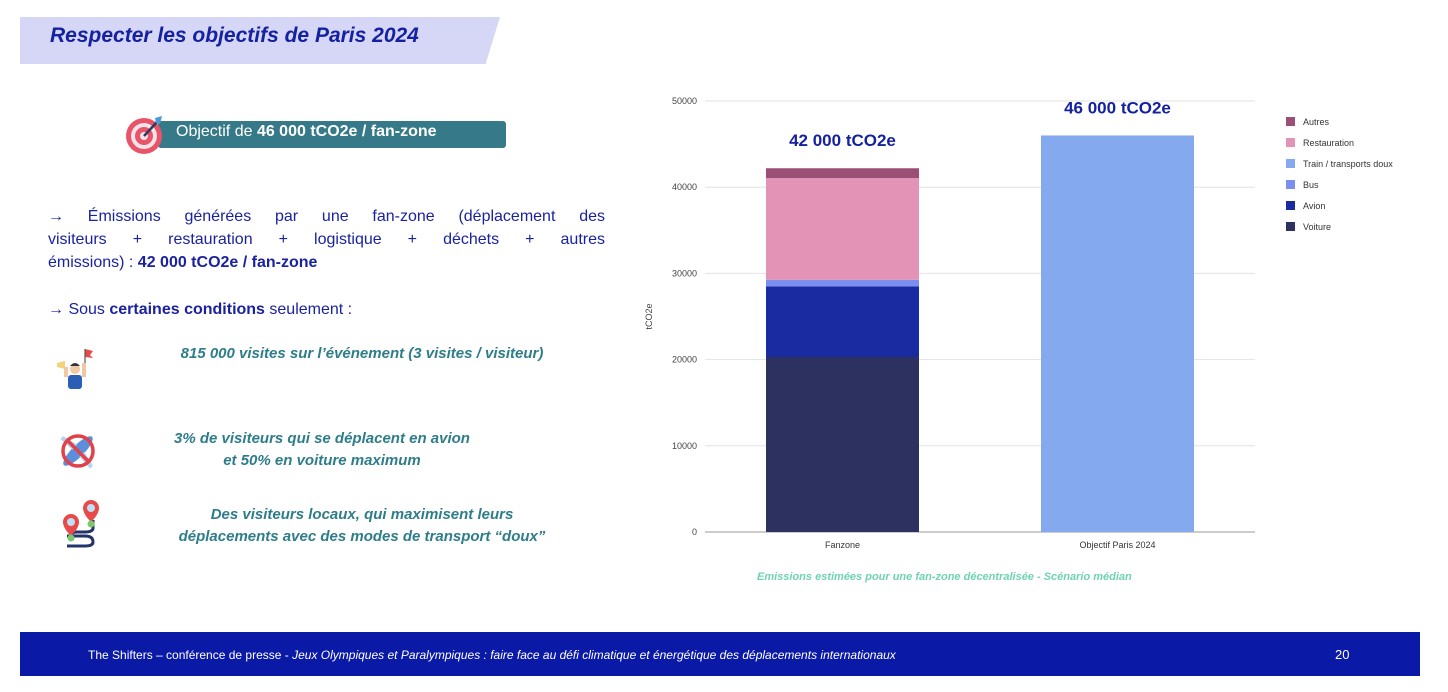  I want to click on legend-label: Autres, so click(1316, 122).